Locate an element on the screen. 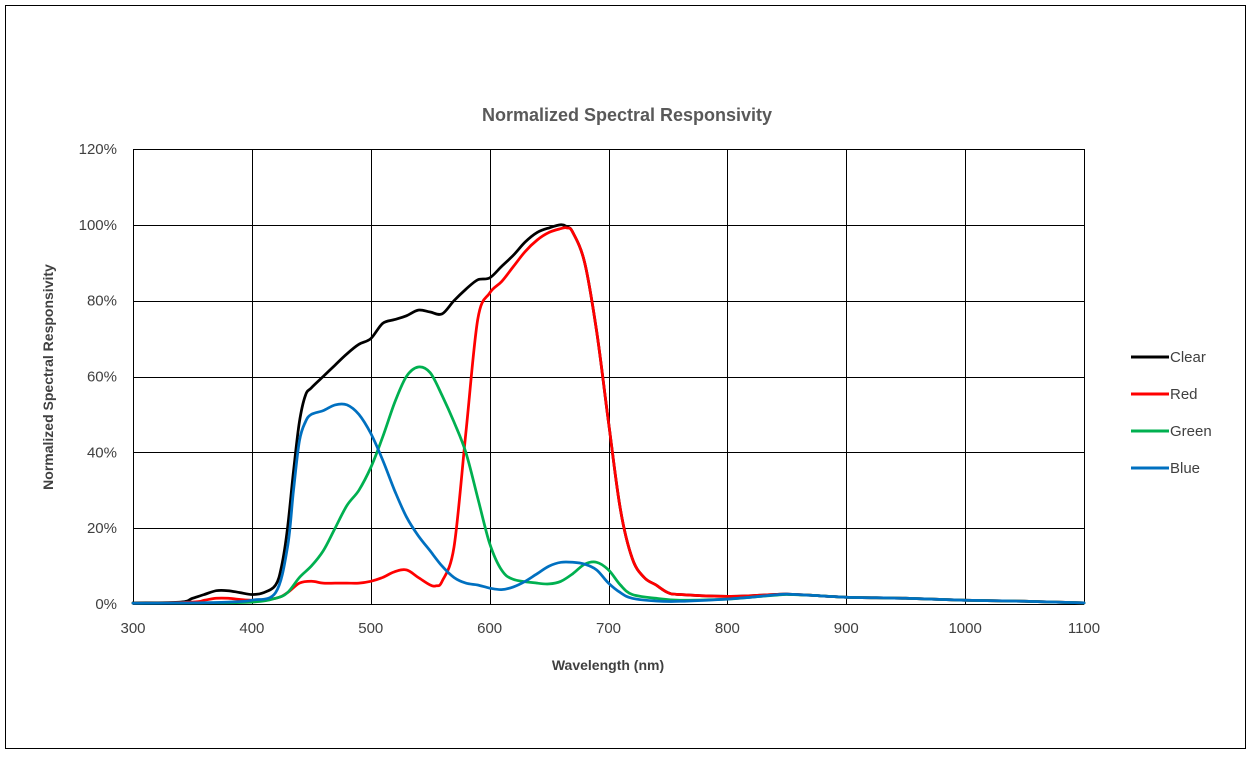 This screenshot has height=759, width=1251. y-tick-label: 60% is located at coordinates (102, 377).